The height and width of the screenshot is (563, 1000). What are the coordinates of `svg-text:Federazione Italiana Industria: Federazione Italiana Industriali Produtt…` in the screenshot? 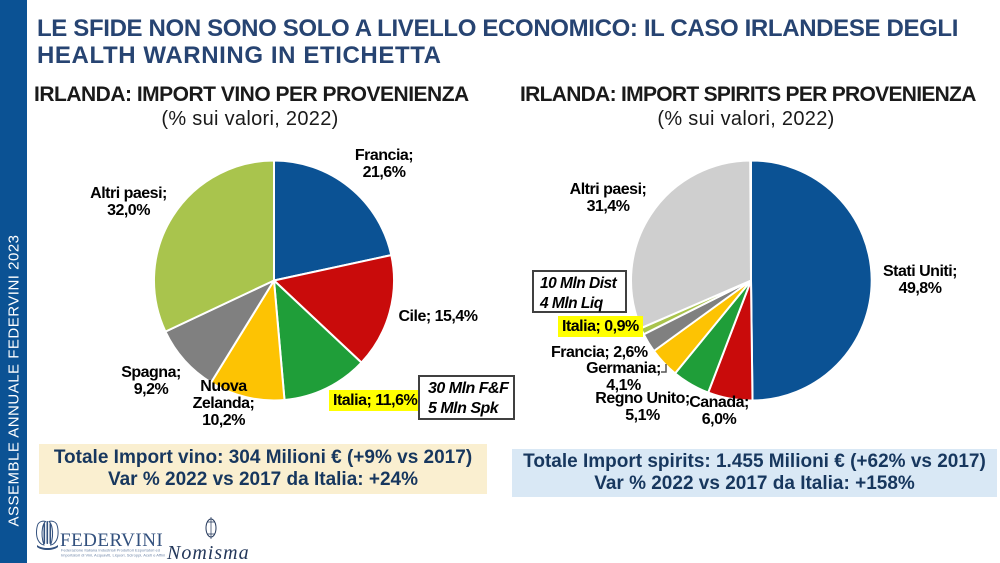 It's located at (110, 550).